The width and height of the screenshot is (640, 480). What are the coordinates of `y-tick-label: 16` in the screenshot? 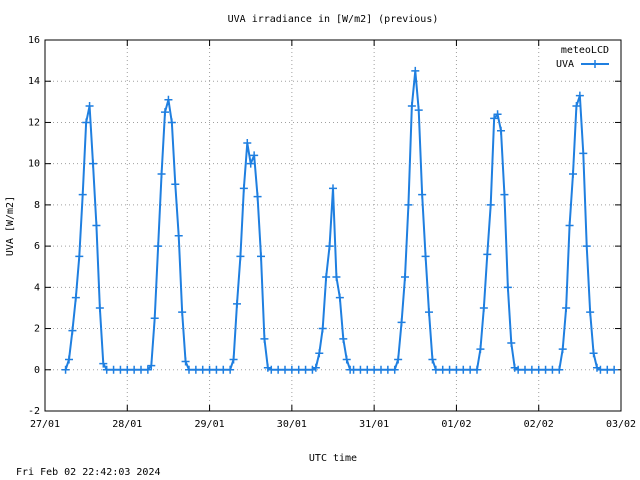 It's located at (34, 40).